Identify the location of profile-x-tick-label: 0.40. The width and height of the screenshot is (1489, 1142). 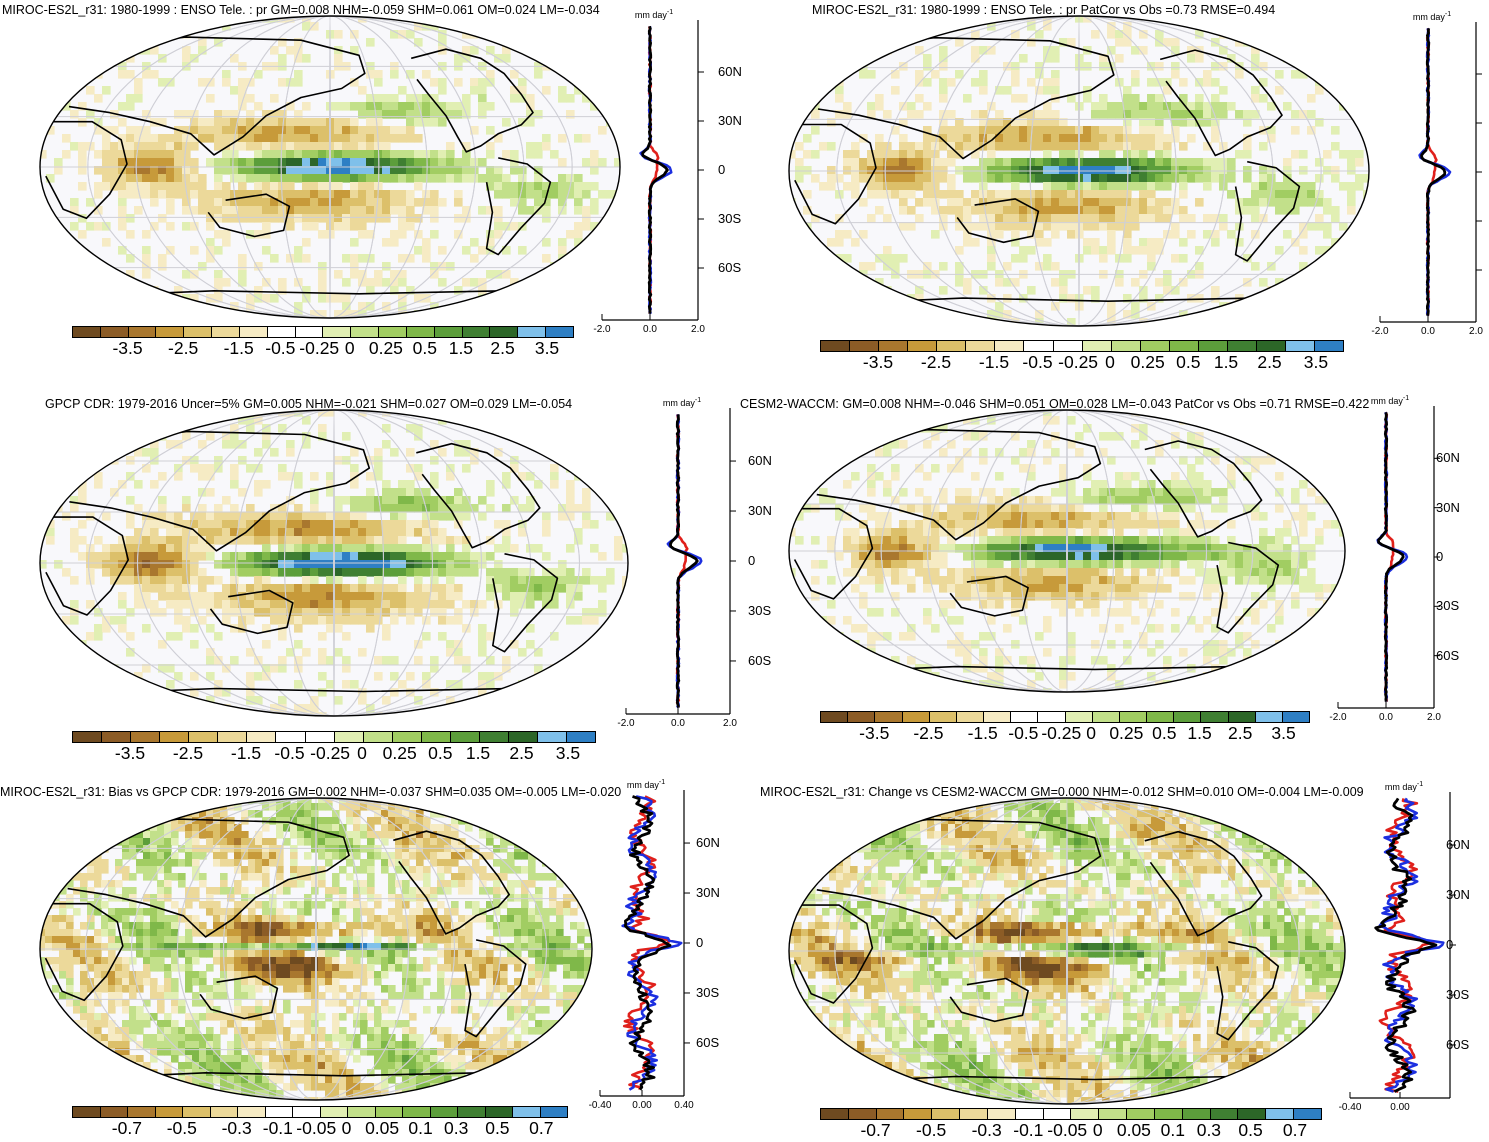
(684, 1105).